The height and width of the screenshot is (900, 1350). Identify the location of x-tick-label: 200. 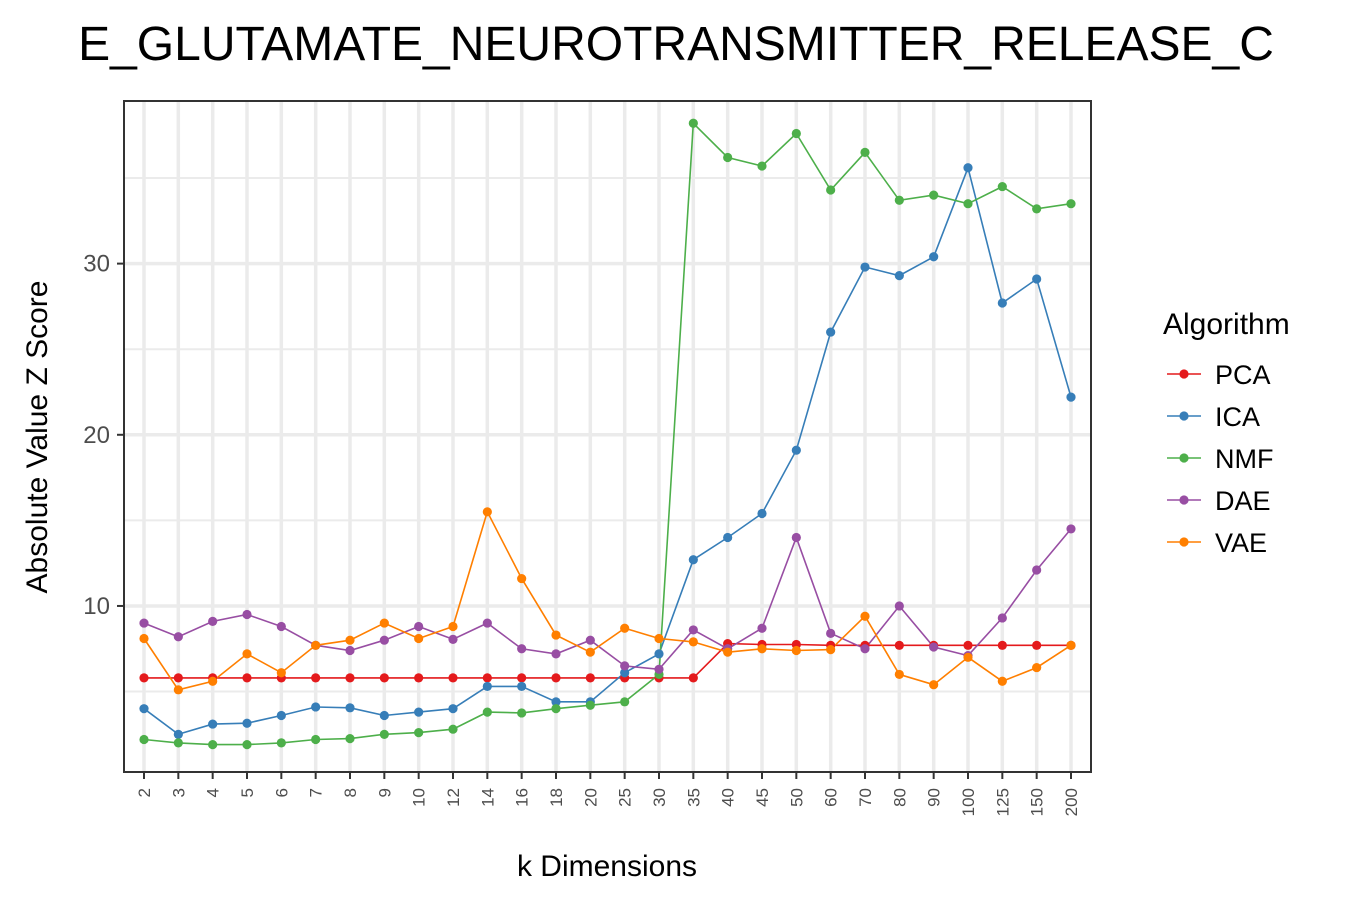
(1071, 802).